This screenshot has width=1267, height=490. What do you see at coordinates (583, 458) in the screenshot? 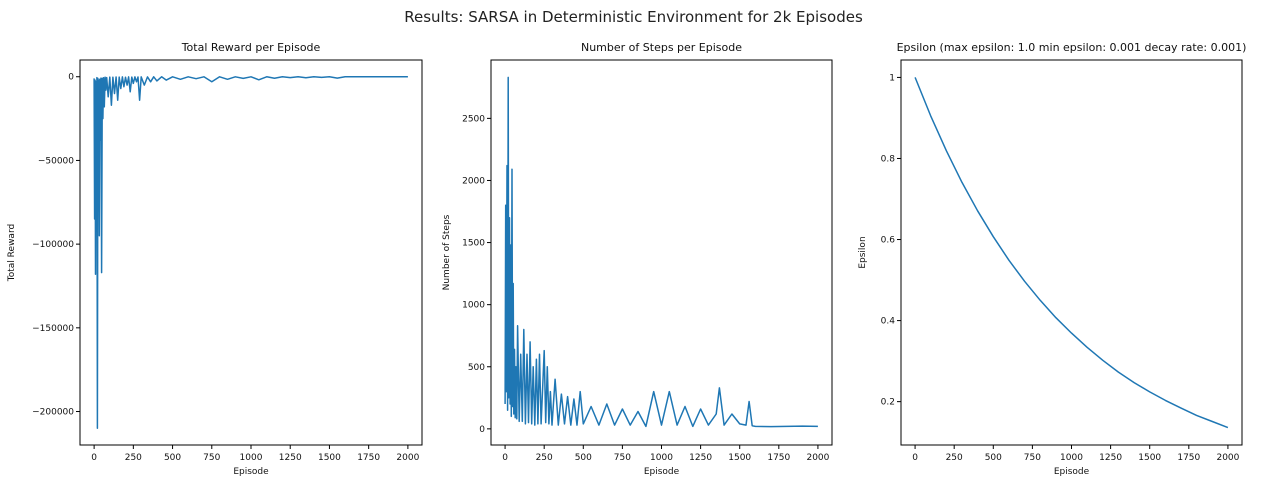
I see `chart-2-x-tick-label: 500` at bounding box center [583, 458].